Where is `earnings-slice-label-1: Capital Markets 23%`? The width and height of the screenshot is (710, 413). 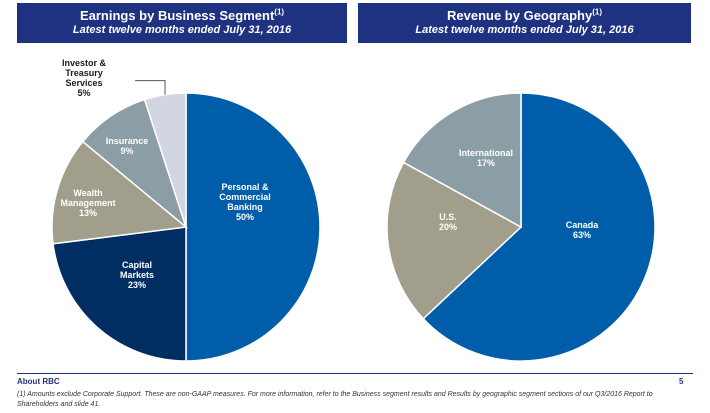 earnings-slice-label-1: Capital Markets 23% is located at coordinates (137, 275).